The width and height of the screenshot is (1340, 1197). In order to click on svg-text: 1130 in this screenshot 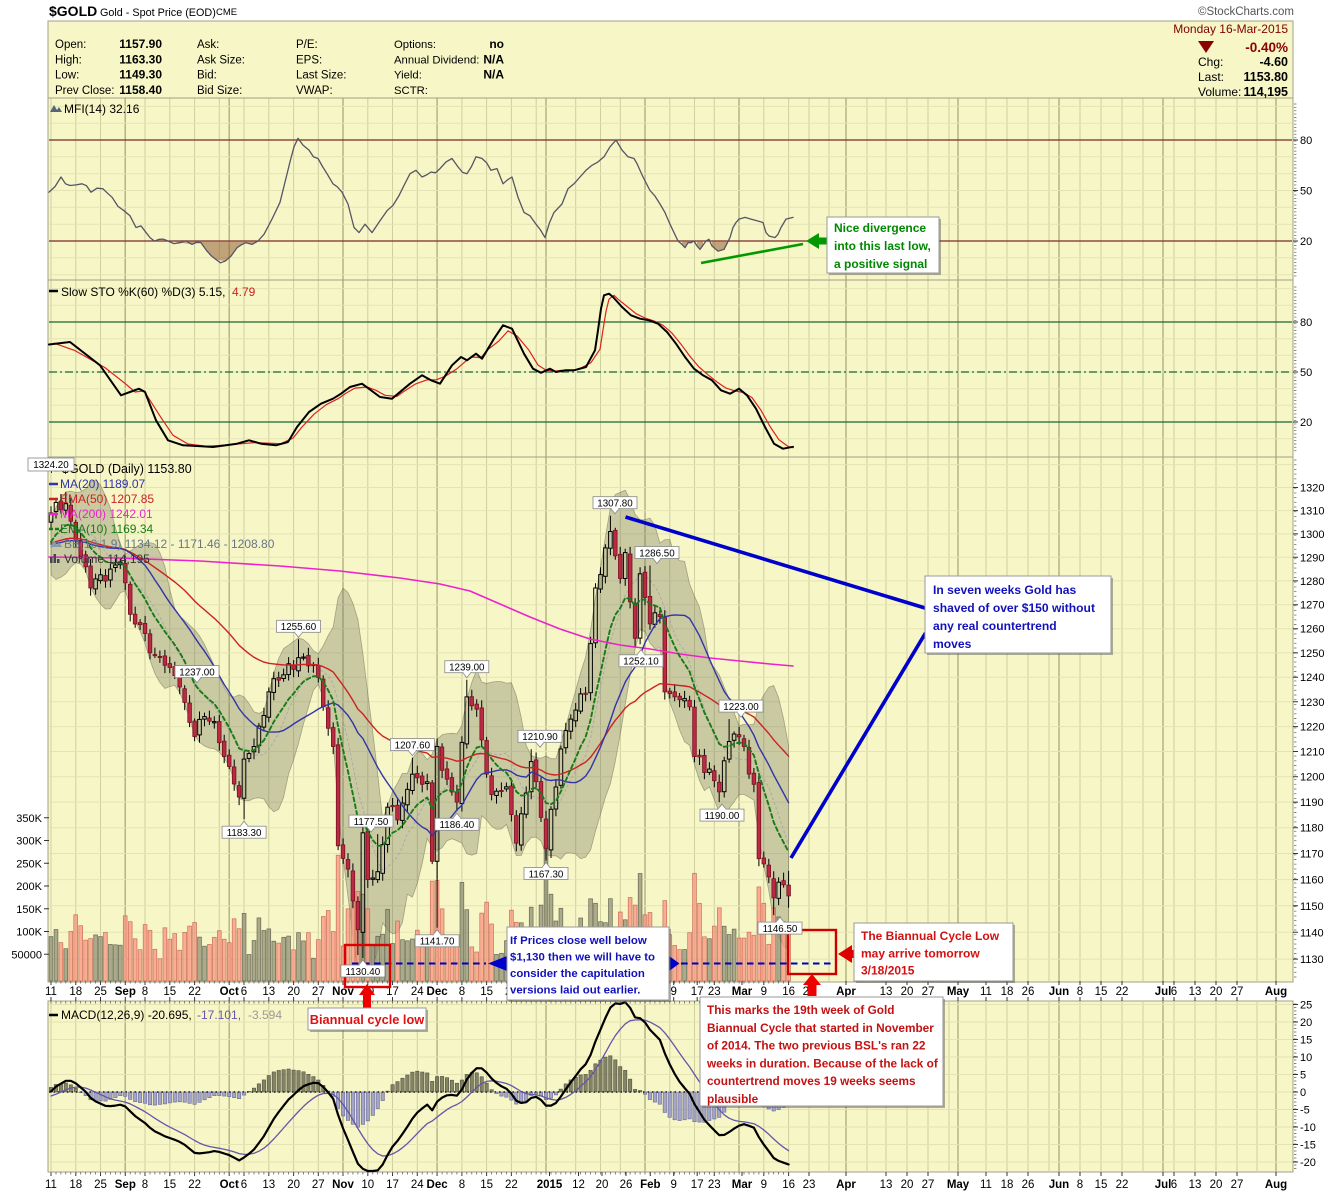, I will do `click(1312, 960)`.